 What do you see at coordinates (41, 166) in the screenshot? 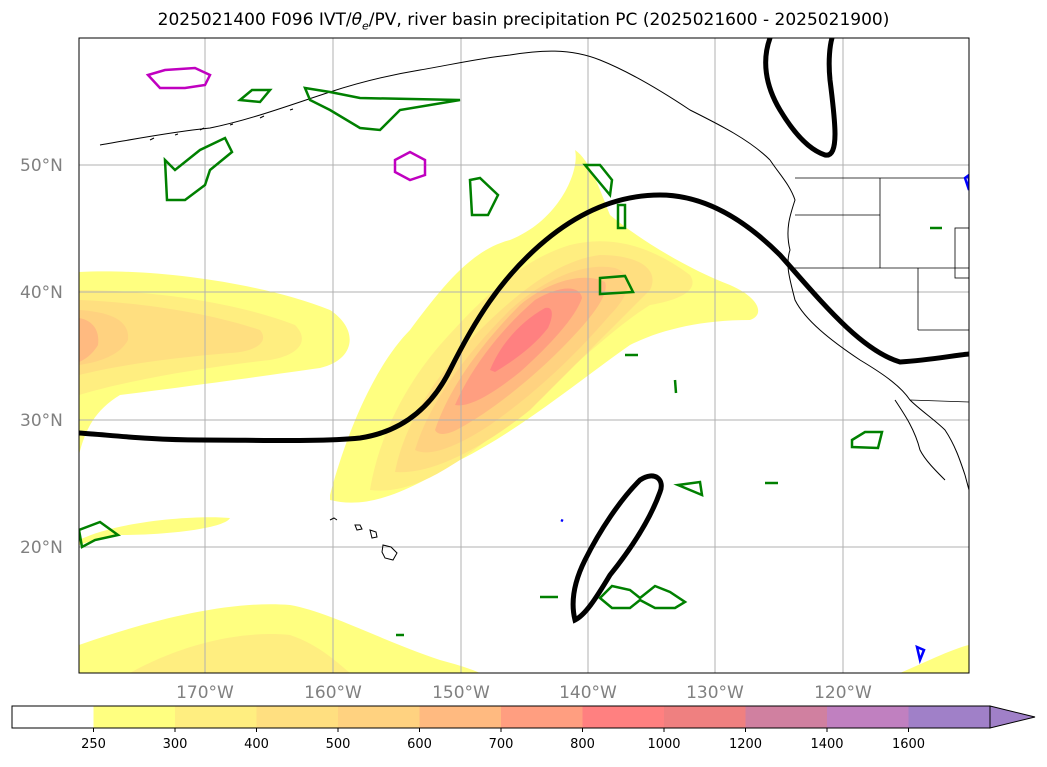
I see `lat-label-50: 50°N` at bounding box center [41, 166].